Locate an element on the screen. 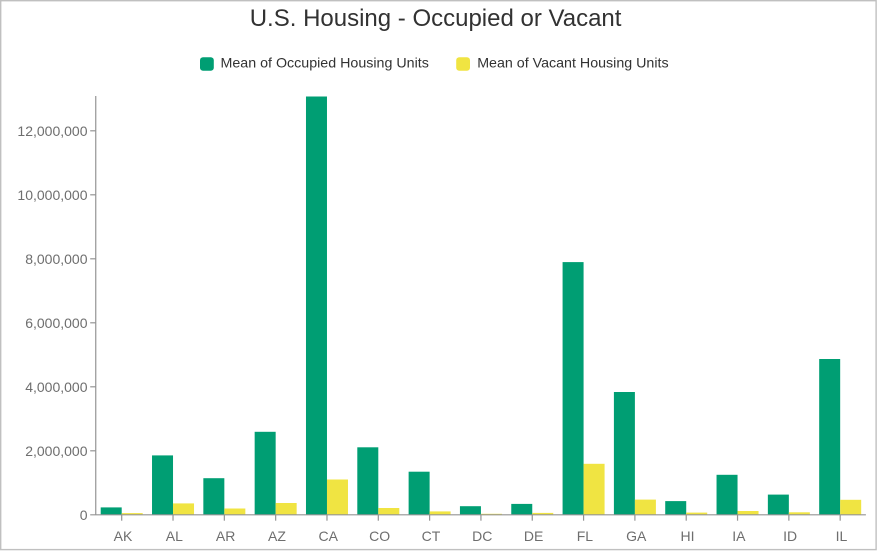 This screenshot has width=877, height=551. svg-text: Mean of Vacant Housing Units is located at coordinates (572, 64).